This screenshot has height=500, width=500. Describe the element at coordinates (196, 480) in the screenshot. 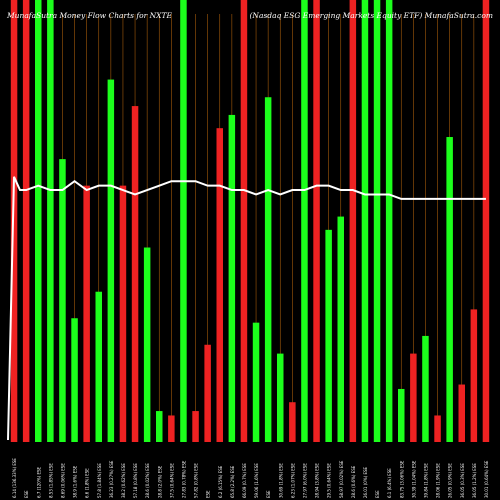

I see `x-tick-label: 57.82 (0.8%) ESE` at that location.